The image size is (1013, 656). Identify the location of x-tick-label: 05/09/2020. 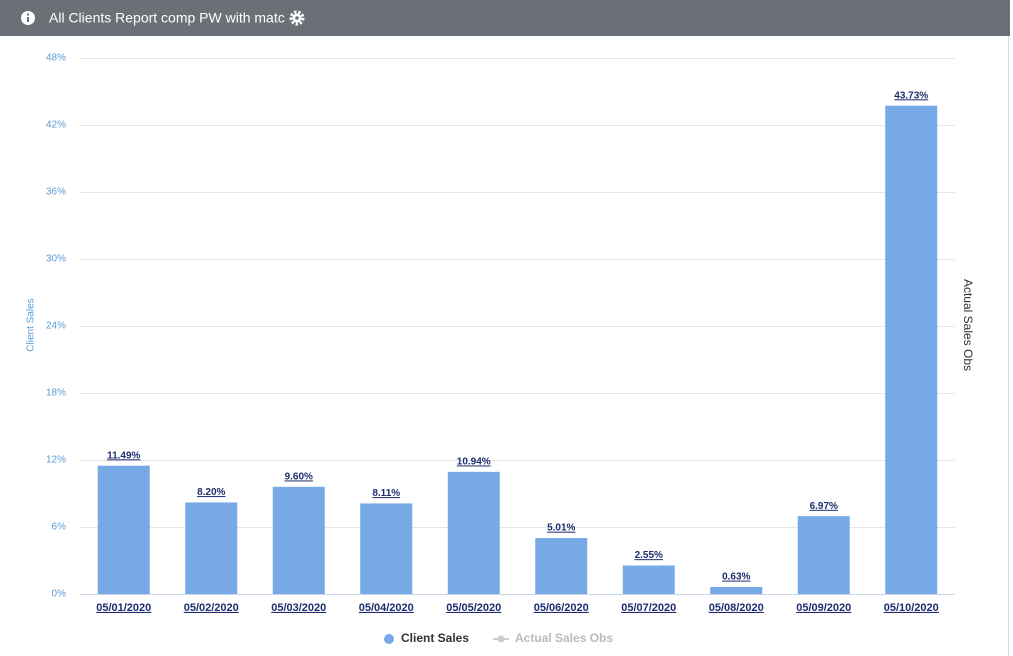
(823, 608).